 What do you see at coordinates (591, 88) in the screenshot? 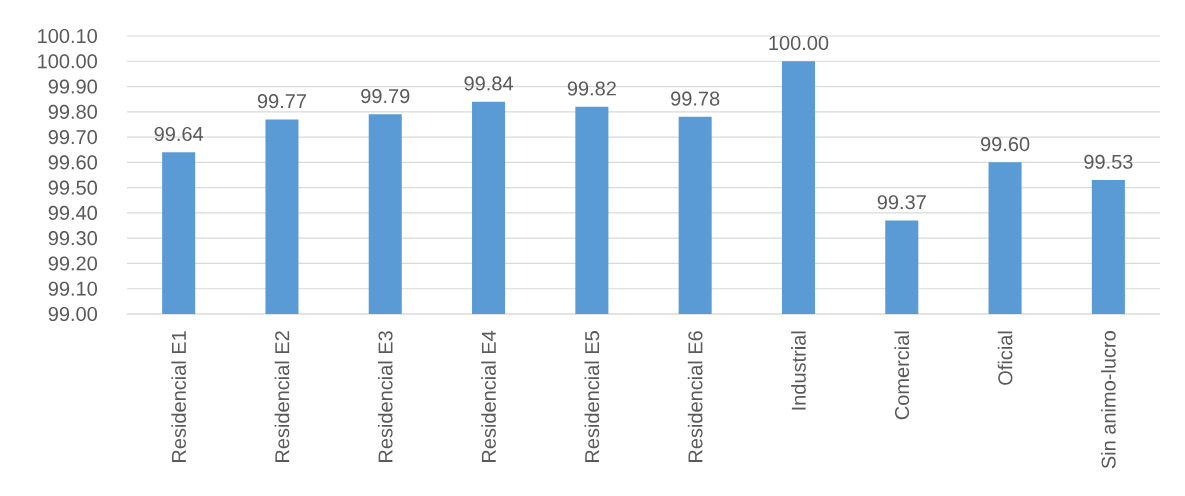
I see `data-label: 99.82` at bounding box center [591, 88].